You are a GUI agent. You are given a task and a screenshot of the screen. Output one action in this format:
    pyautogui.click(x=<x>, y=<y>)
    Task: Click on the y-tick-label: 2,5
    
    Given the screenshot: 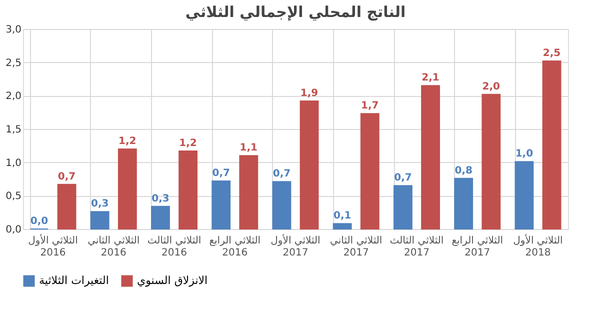 What is the action you would take?
    pyautogui.click(x=14, y=63)
    